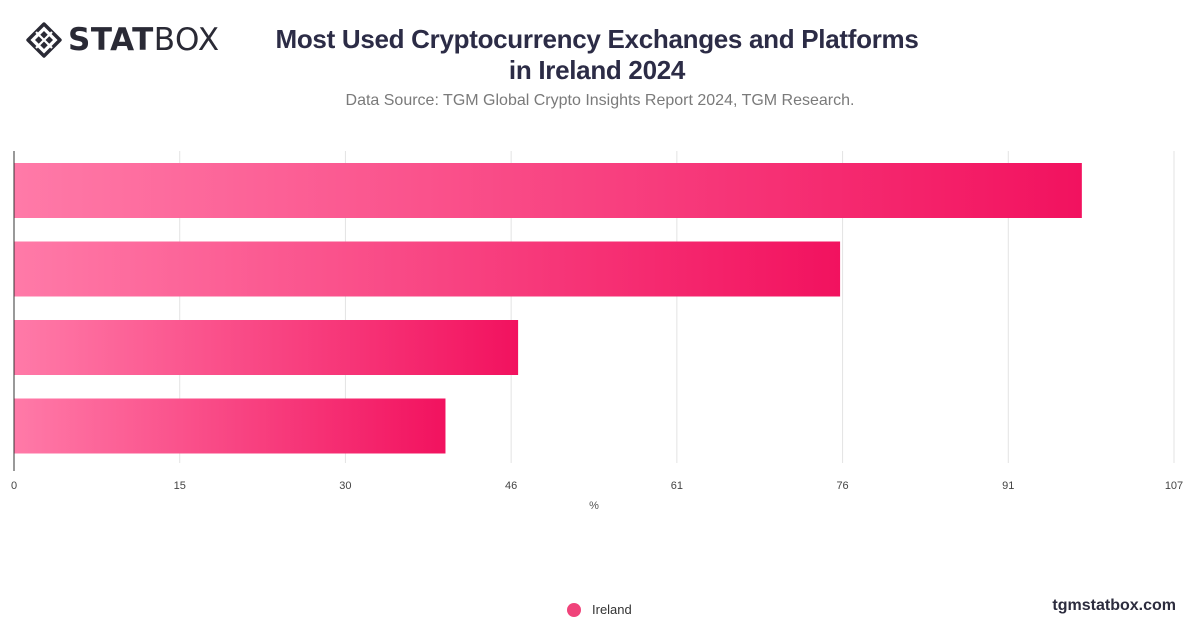 Image resolution: width=1200 pixels, height=628 pixels. Describe the element at coordinates (186, 40) in the screenshot. I see `logo-text-light: BOX` at that location.